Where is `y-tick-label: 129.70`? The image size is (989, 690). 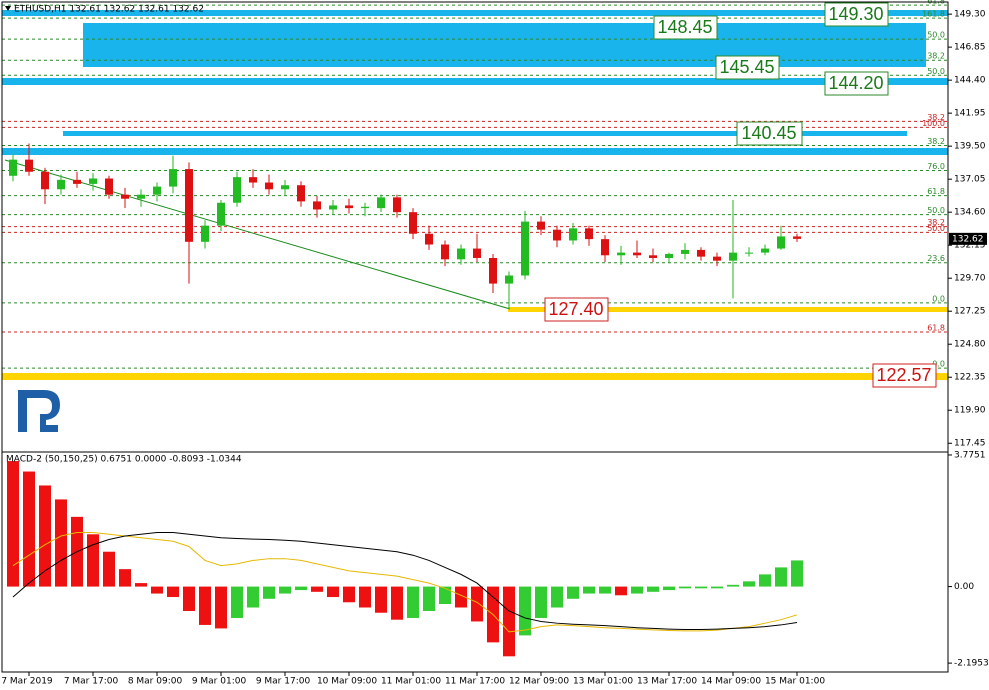 y-tick-label: 129.70 is located at coordinates (970, 279).